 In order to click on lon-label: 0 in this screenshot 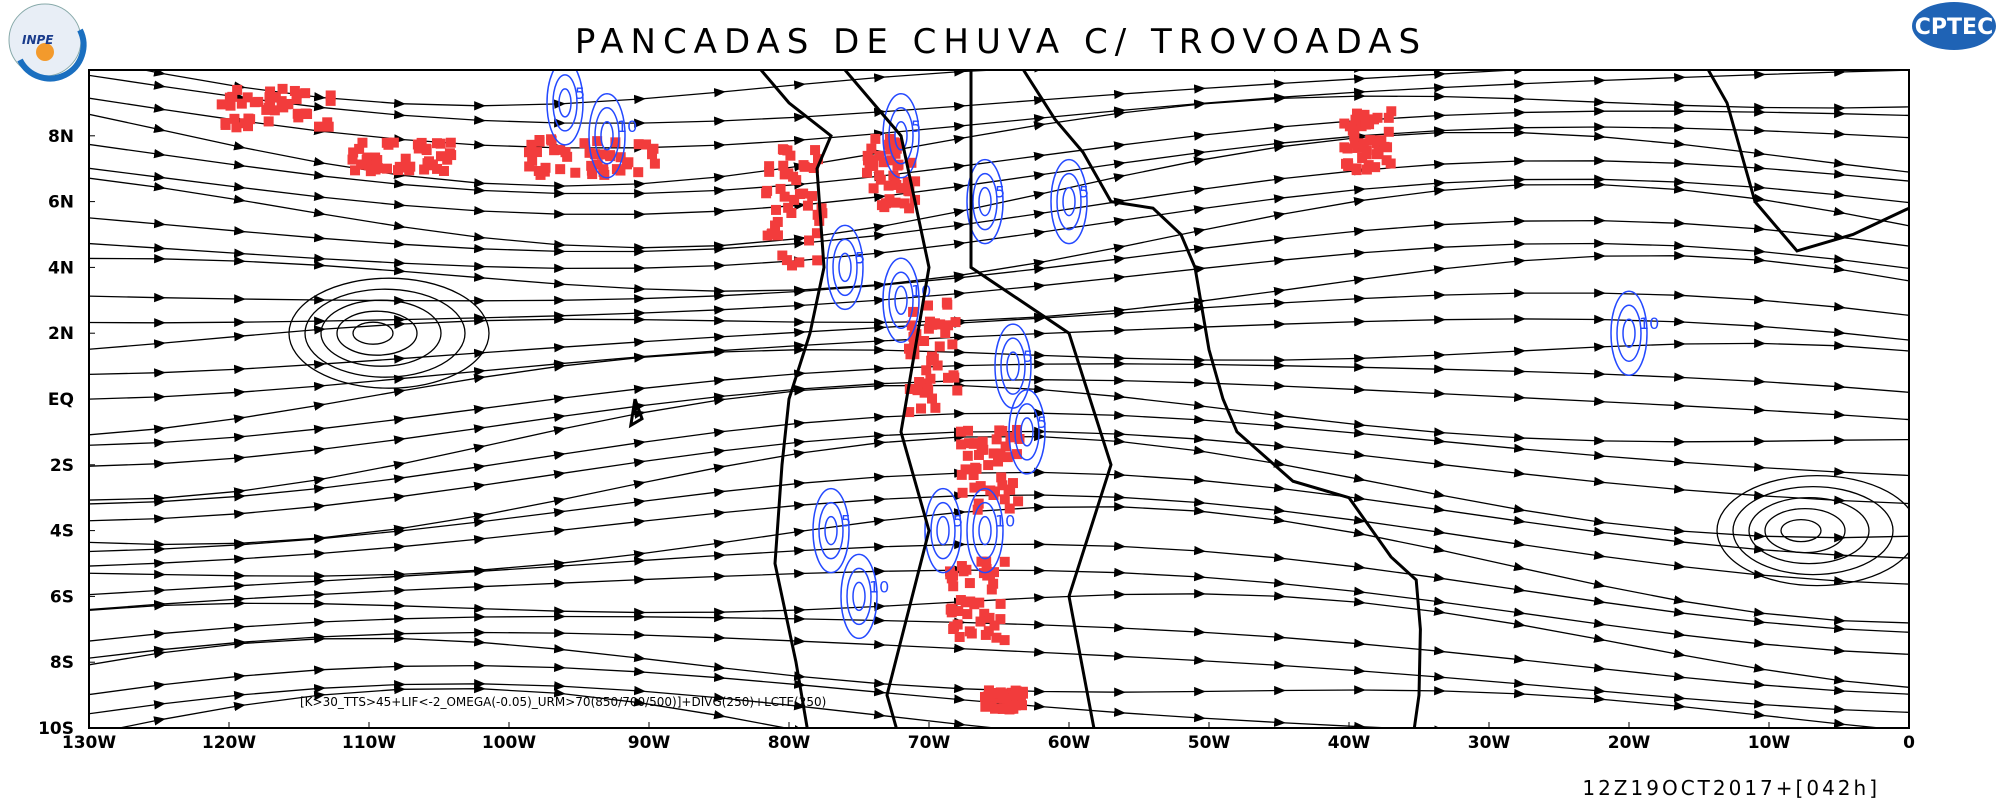, I will do `click(1909, 743)`.